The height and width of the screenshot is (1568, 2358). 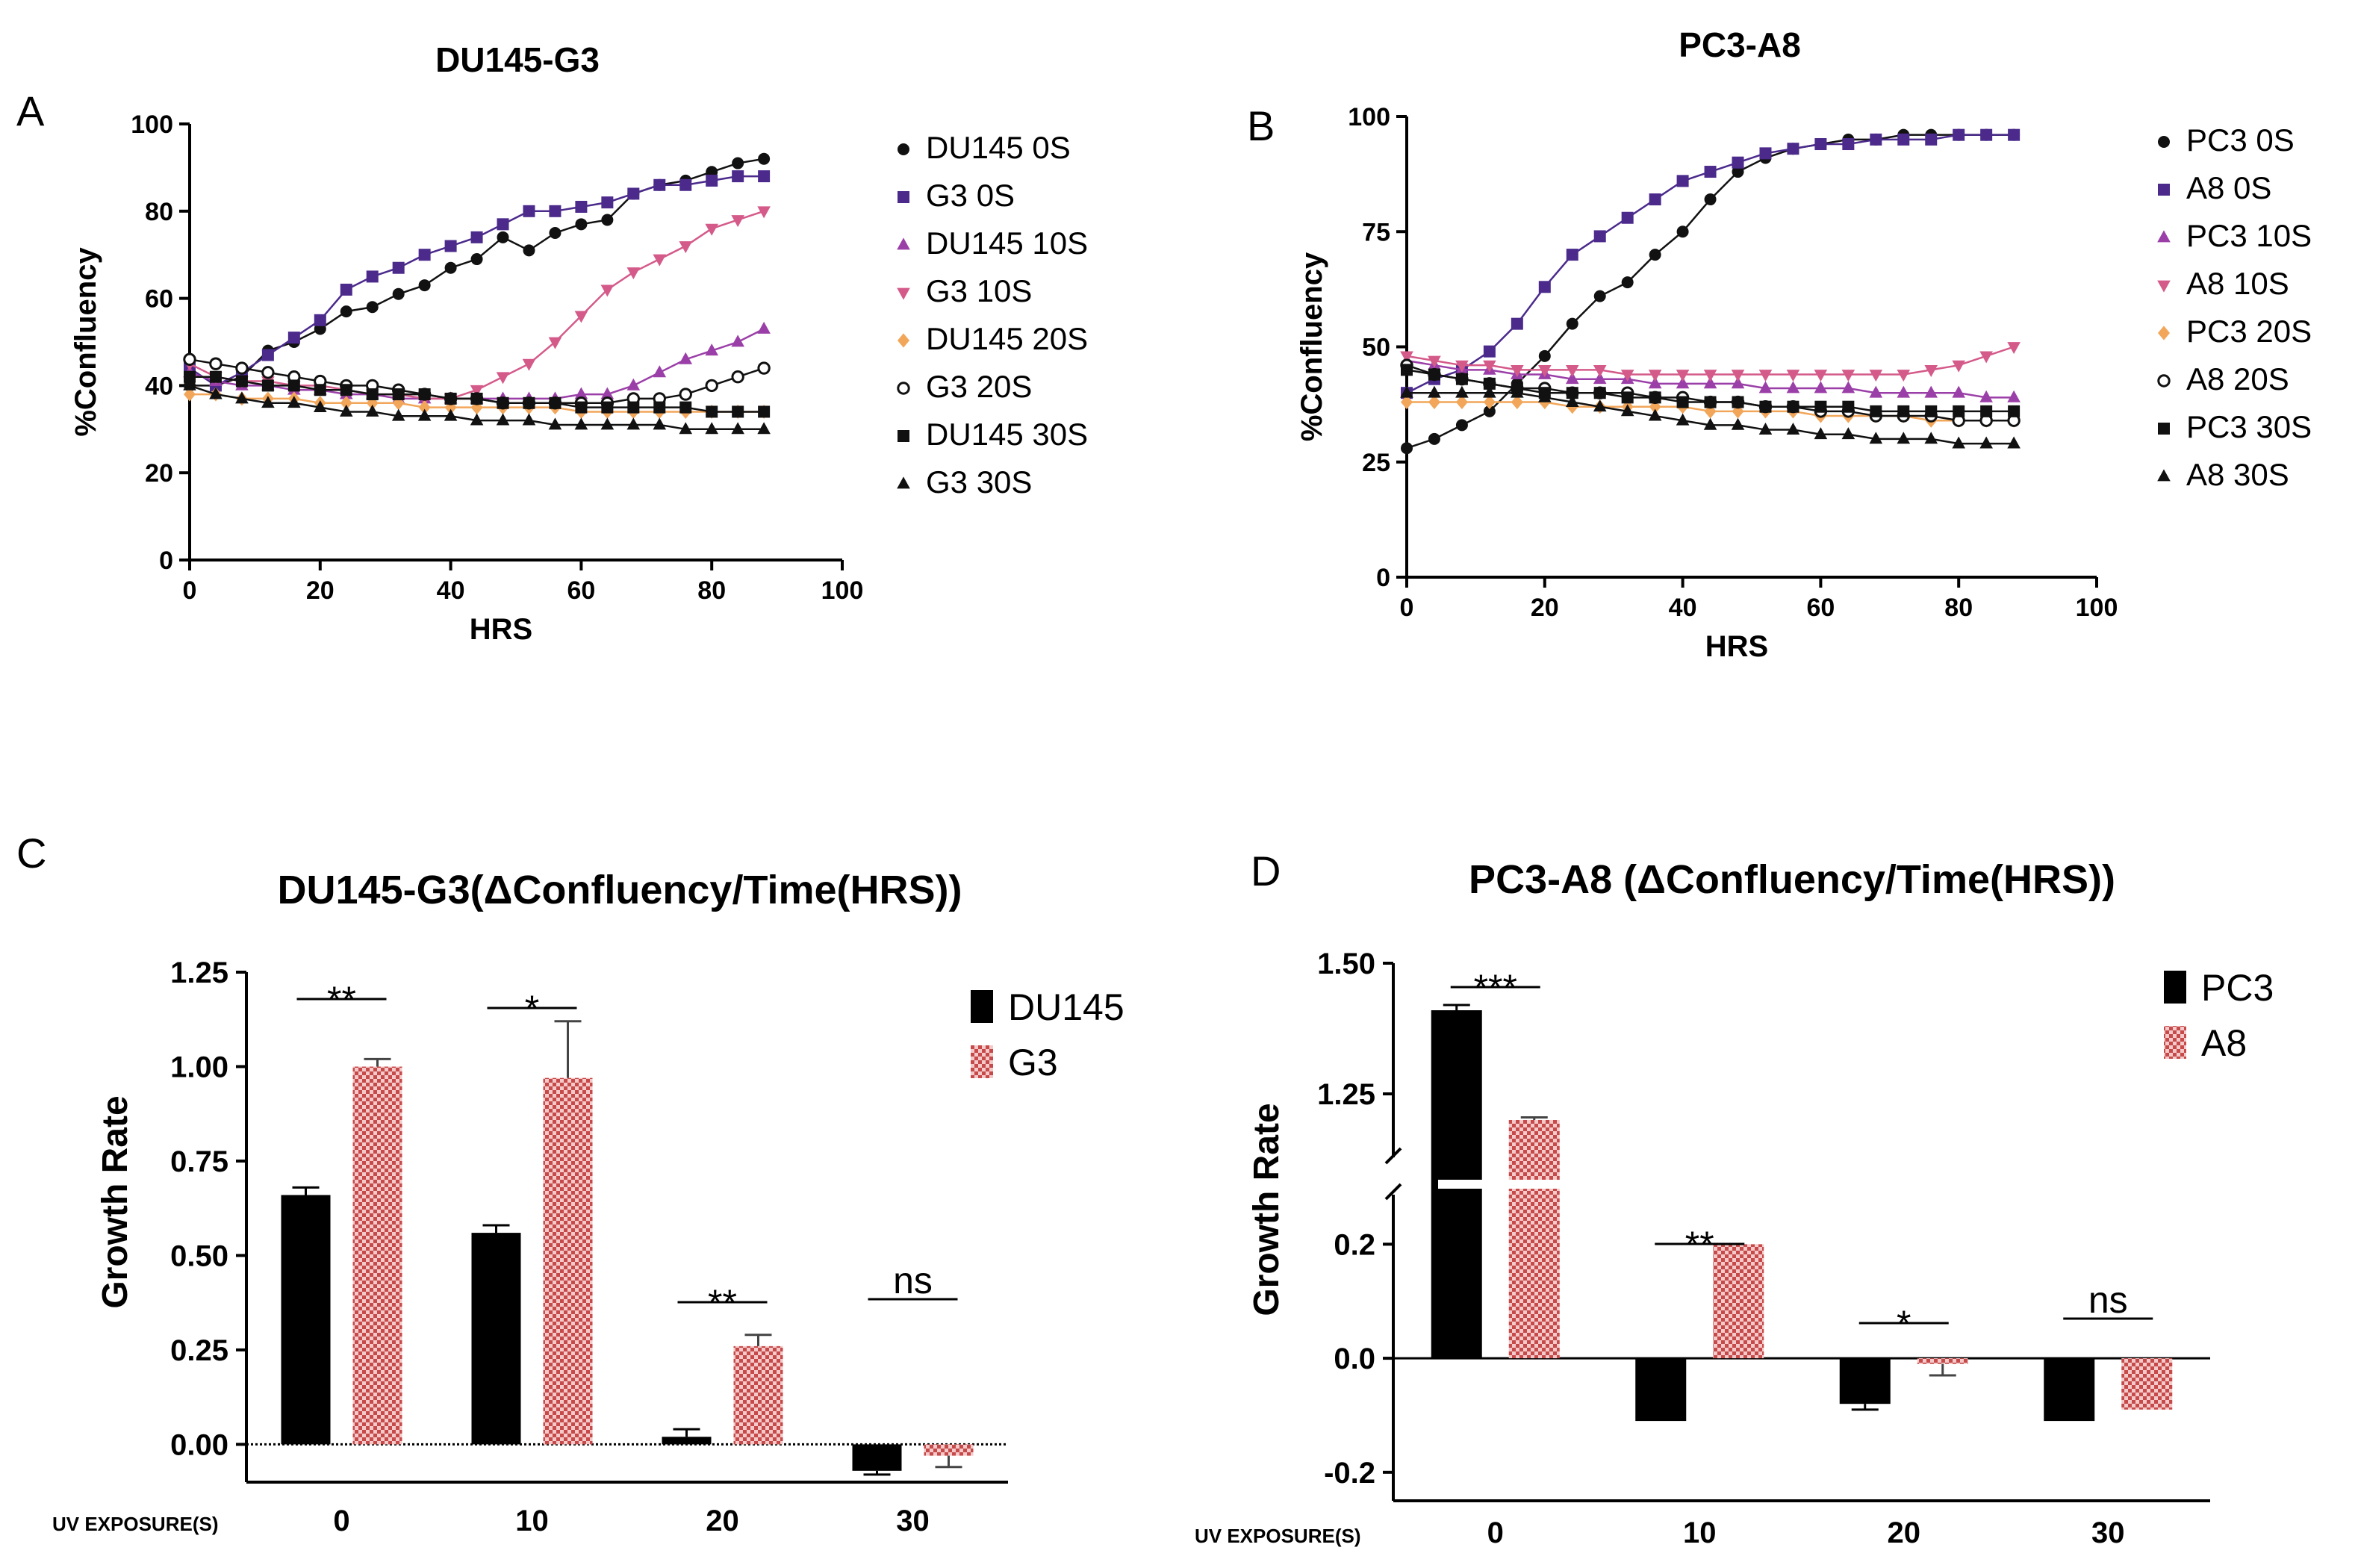 What do you see at coordinates (1820, 608) in the screenshot?
I see `x-tick-label: 60` at bounding box center [1820, 608].